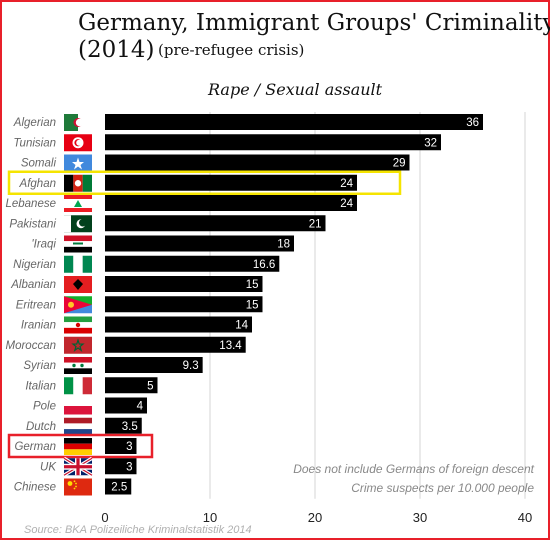 This screenshot has height=540, width=550. I want to click on value-label: 18, so click(283, 245).